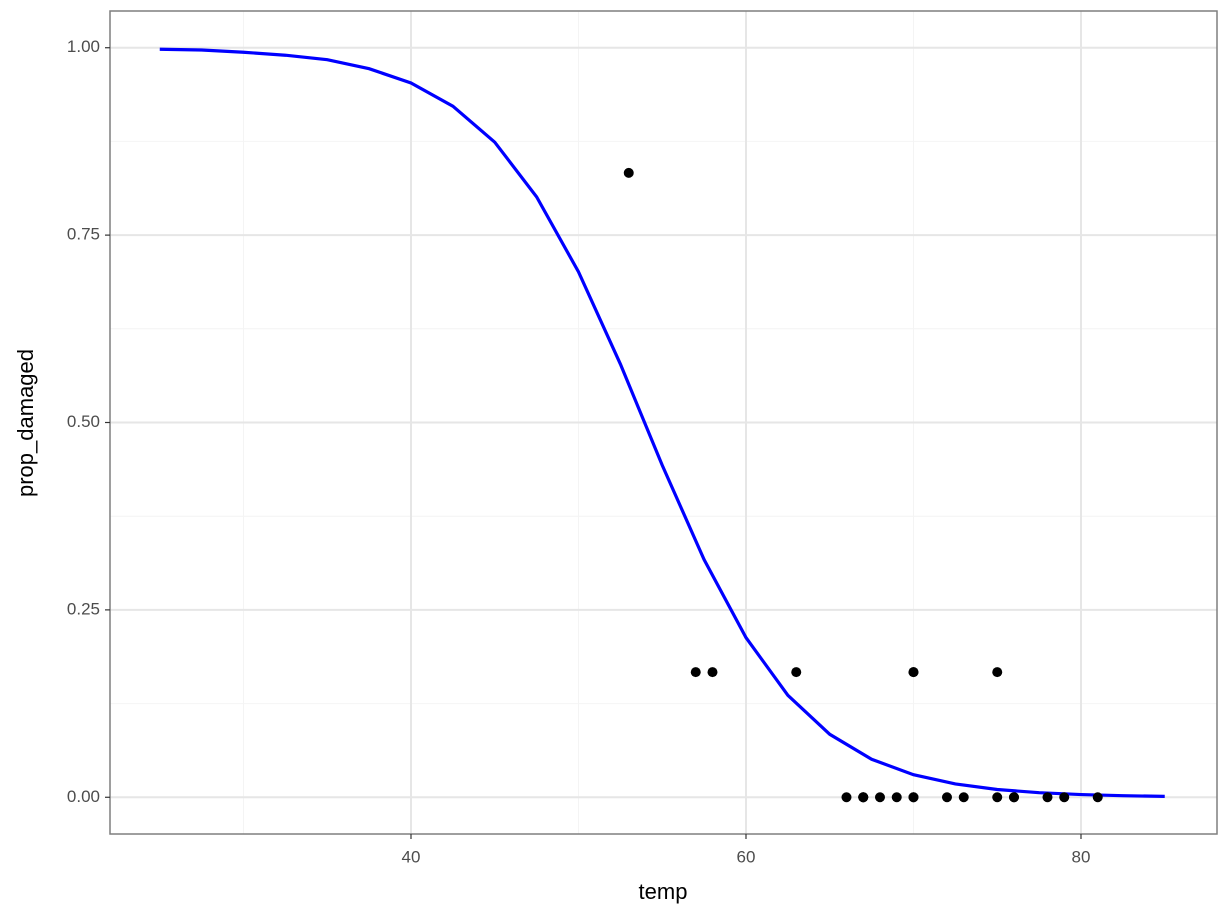  I want to click on x-tick-label: 60, so click(746, 856).